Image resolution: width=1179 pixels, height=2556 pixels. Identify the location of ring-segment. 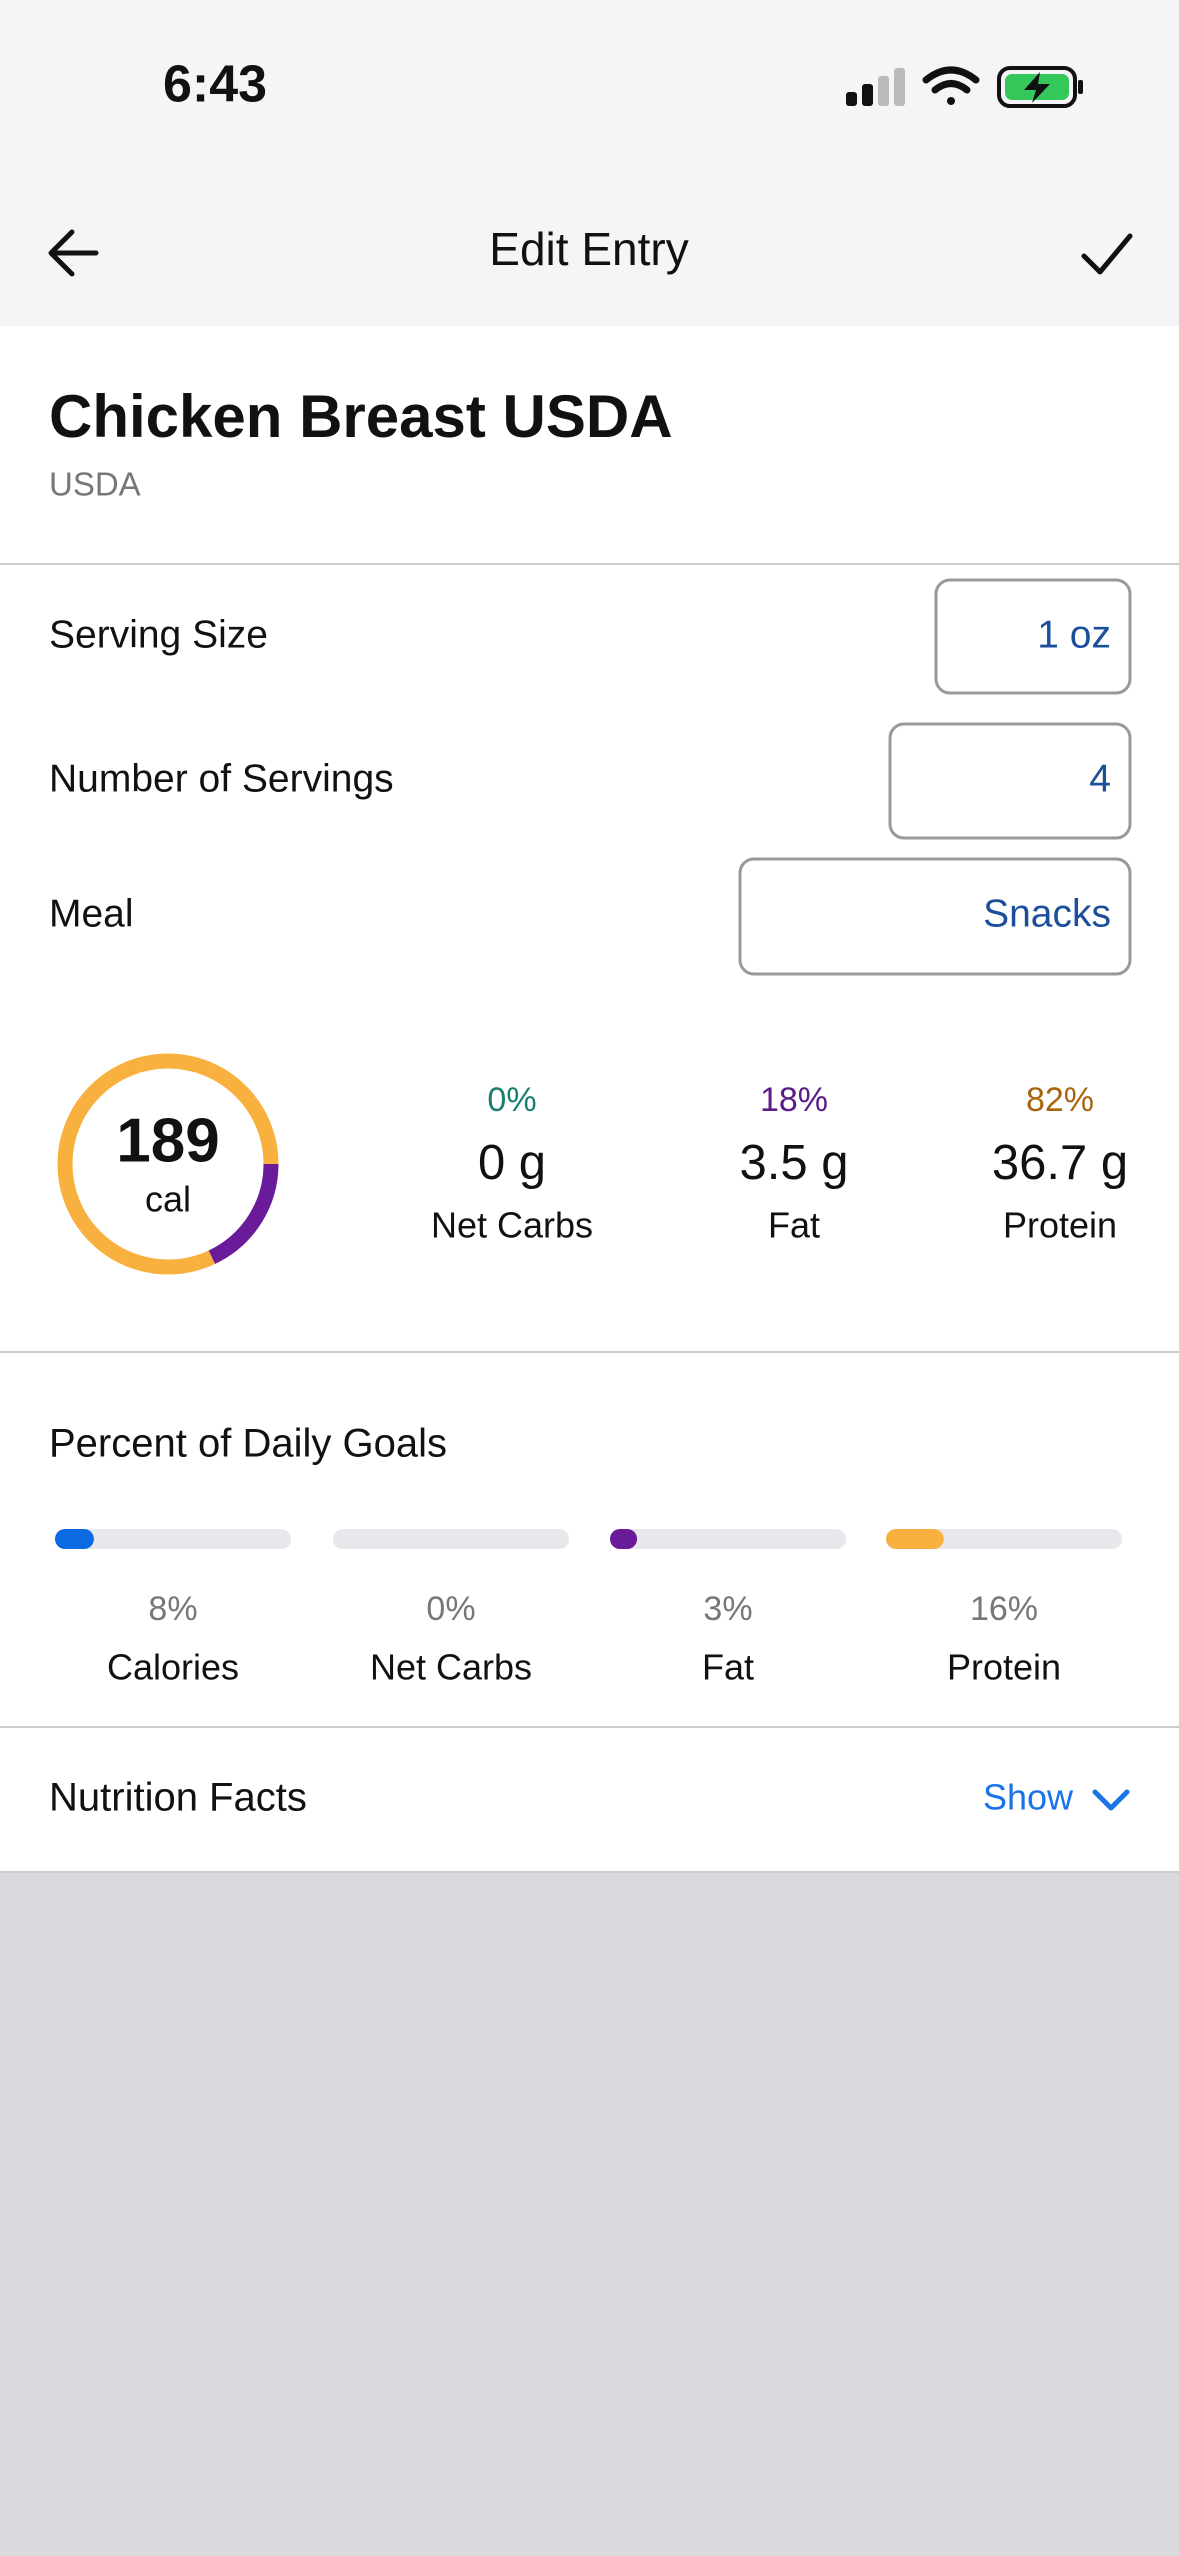
(168, 1164).